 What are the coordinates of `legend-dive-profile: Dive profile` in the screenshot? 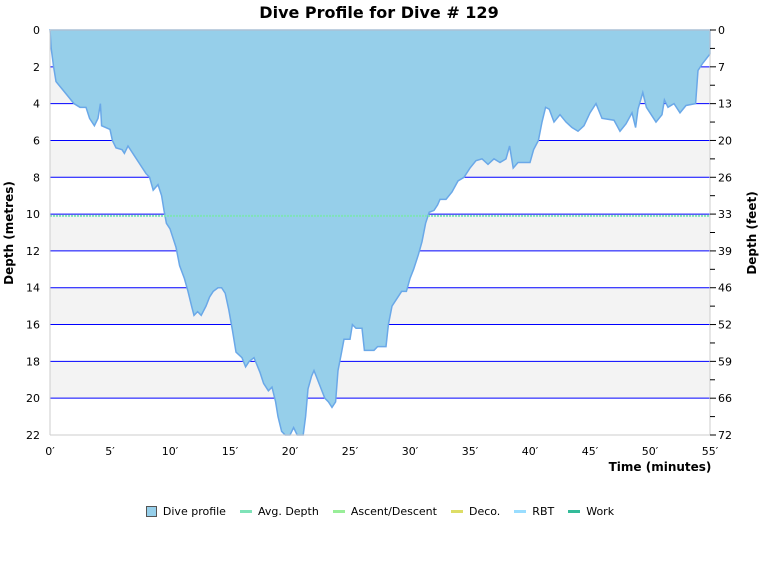 It's located at (185, 511).